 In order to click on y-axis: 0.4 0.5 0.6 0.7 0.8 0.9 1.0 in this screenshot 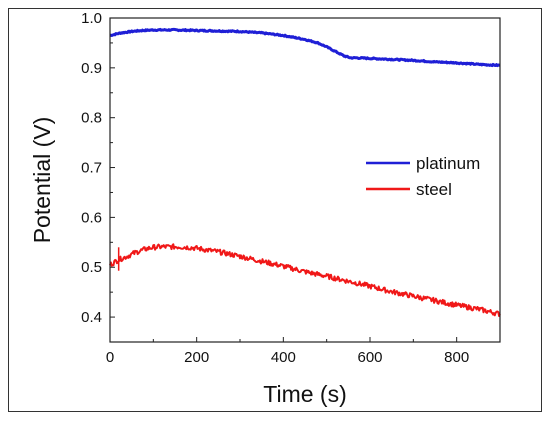, I will do `click(98, 176)`.